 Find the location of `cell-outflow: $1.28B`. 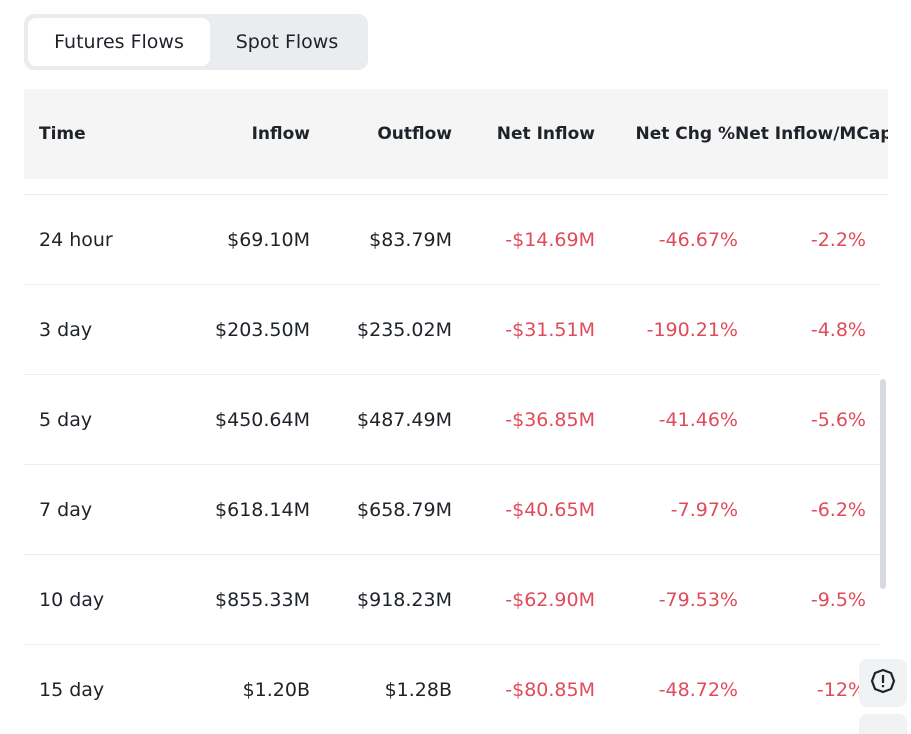

cell-outflow: $1.28B is located at coordinates (418, 689).